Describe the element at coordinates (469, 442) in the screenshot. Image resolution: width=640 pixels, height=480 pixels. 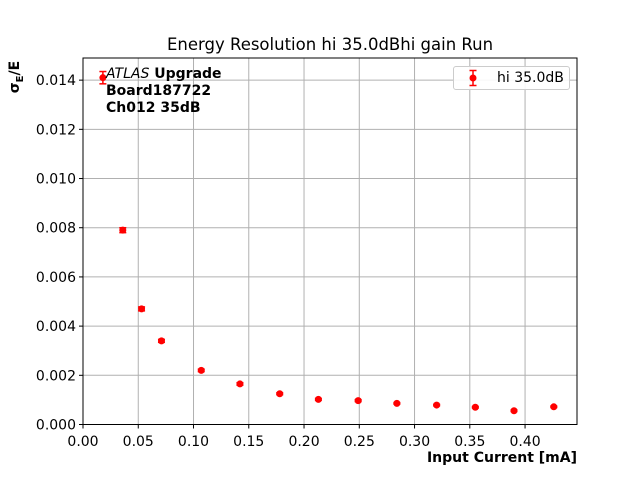
I see `x-tick-label: 0.35` at that location.